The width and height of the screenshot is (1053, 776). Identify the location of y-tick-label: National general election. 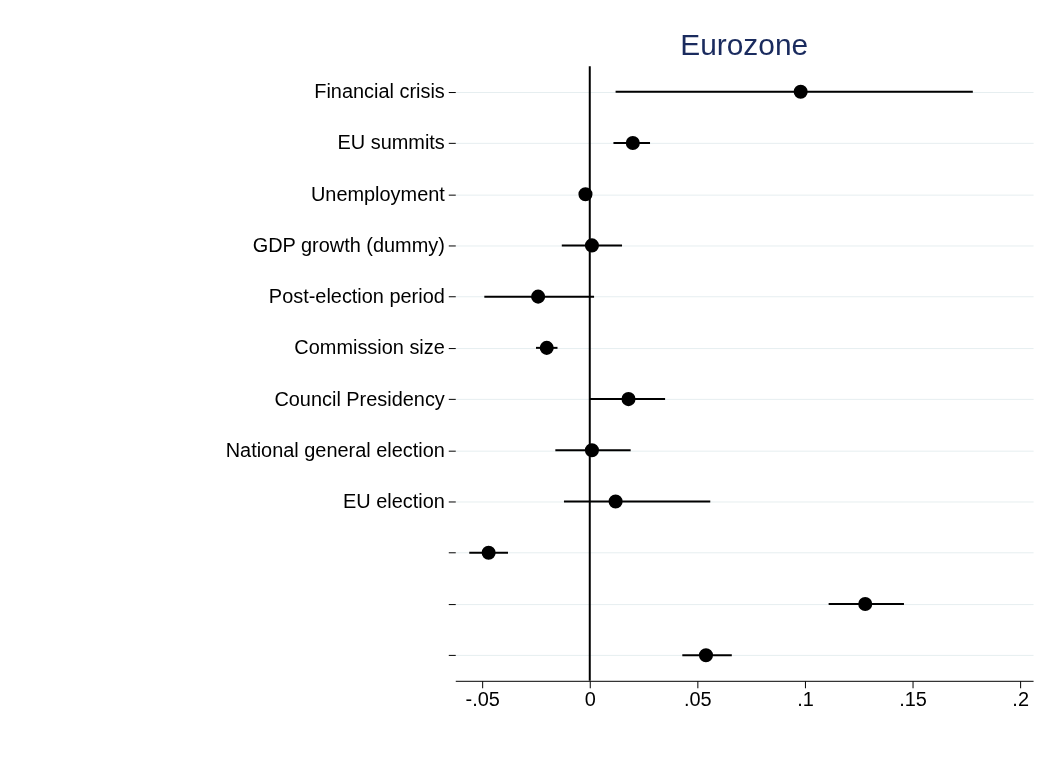
(335, 449).